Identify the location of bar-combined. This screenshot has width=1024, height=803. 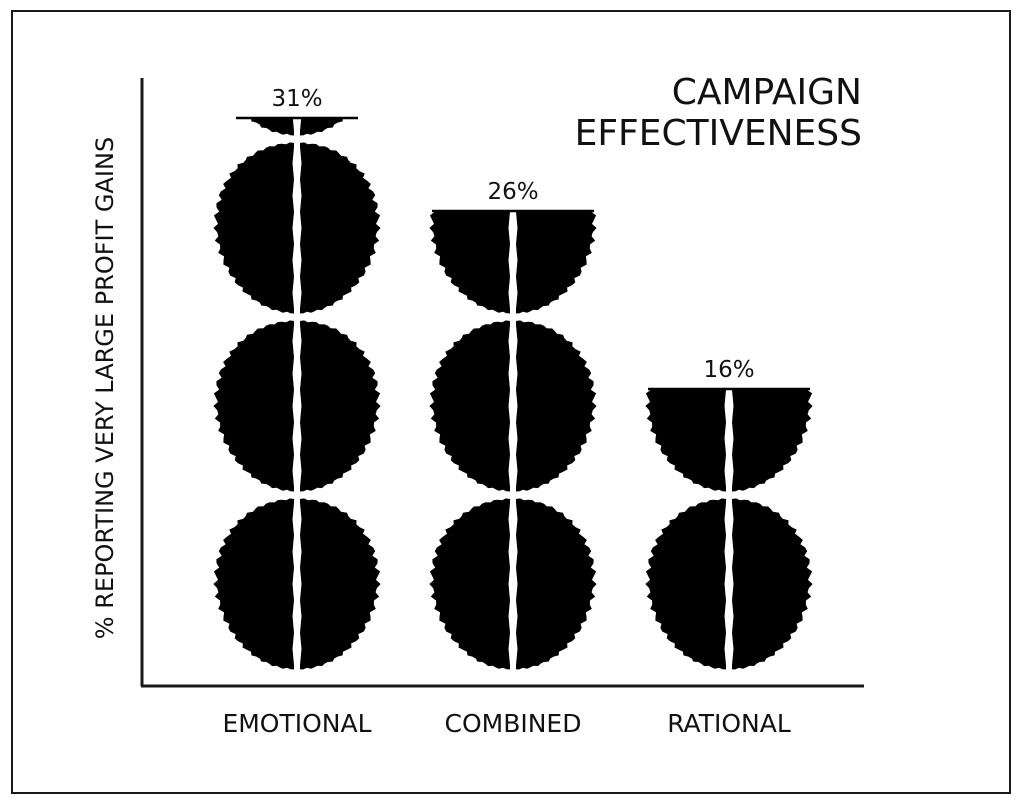
(513, 439).